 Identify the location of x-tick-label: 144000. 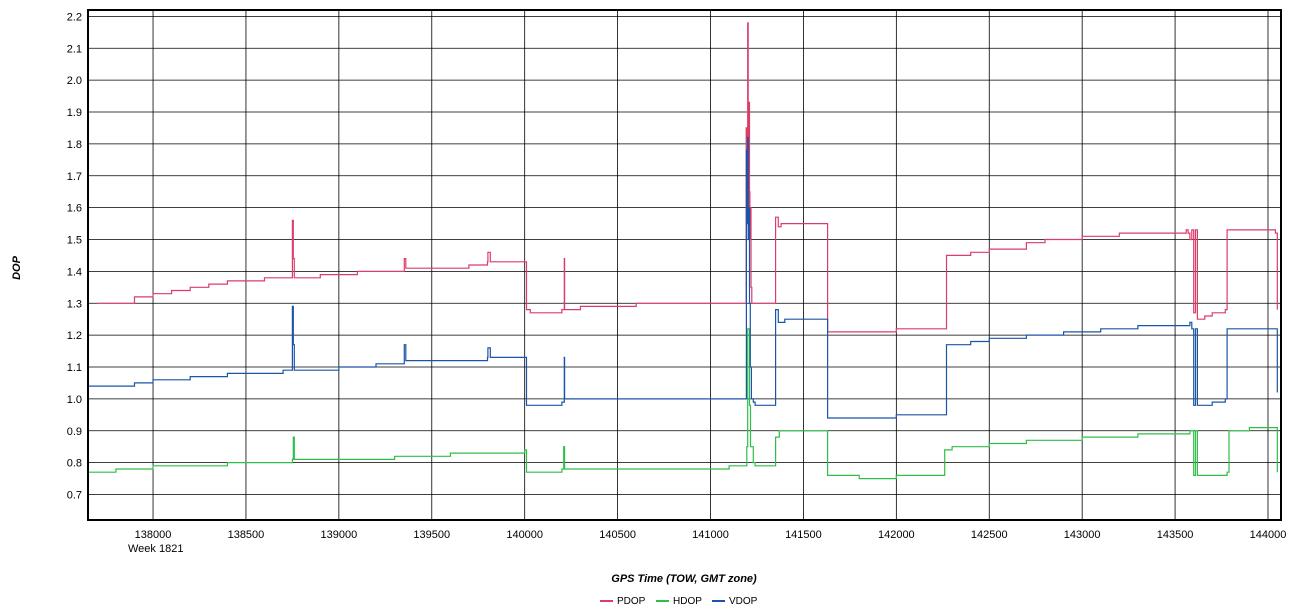
(1268, 535).